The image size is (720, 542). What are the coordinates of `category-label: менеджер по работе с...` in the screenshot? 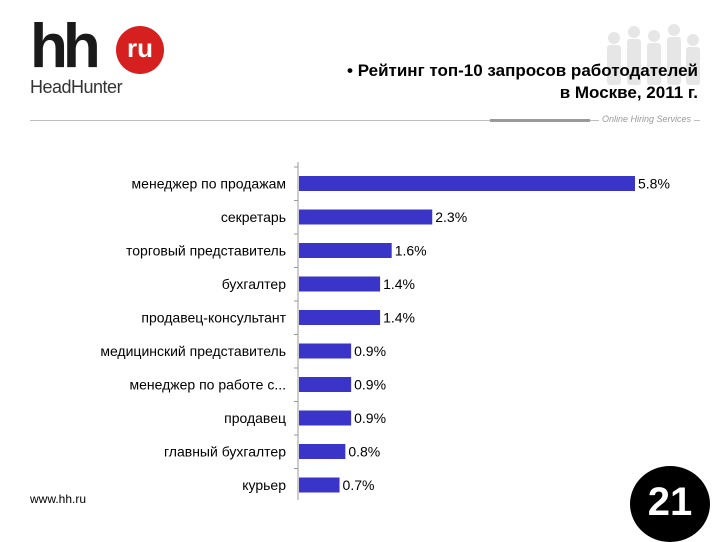 It's located at (207, 385).